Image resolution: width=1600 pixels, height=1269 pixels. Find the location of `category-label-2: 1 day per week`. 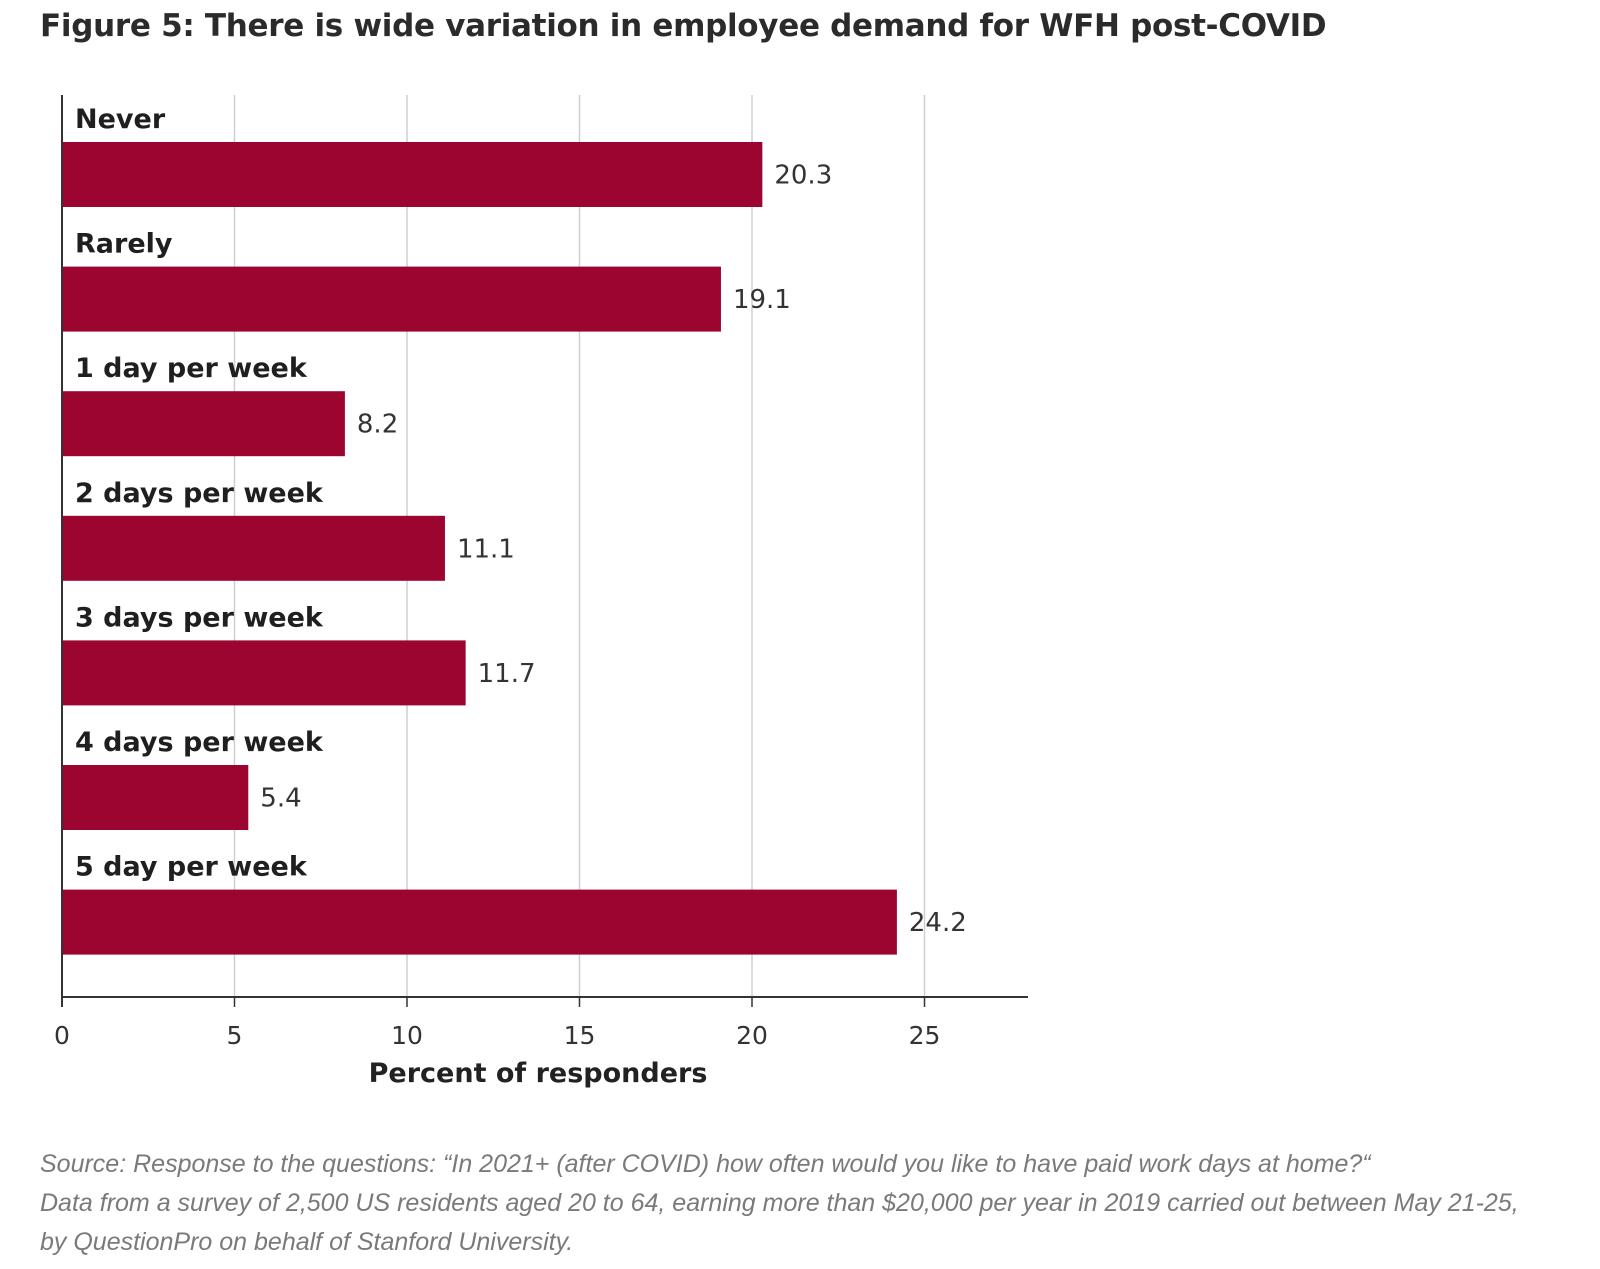

category-label-2: 1 day per week is located at coordinates (191, 368).